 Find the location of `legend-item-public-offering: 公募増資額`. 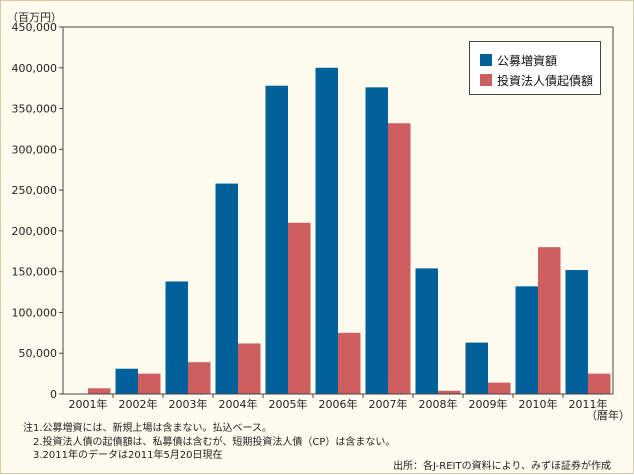

legend-item-public-offering: 公募増資額 is located at coordinates (519, 60).